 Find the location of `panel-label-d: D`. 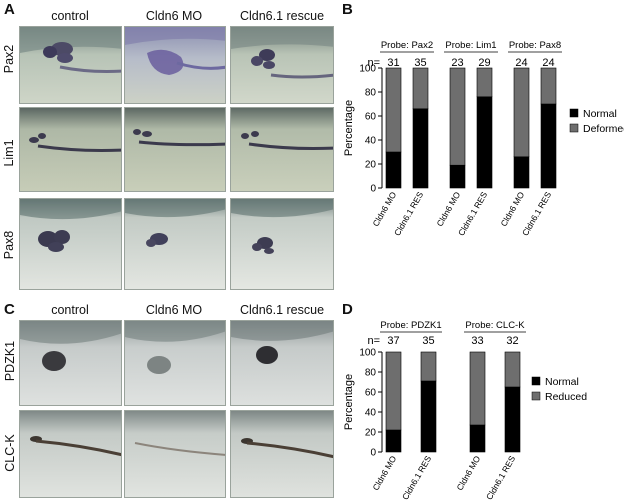

panel-label-d: D is located at coordinates (347, 309).